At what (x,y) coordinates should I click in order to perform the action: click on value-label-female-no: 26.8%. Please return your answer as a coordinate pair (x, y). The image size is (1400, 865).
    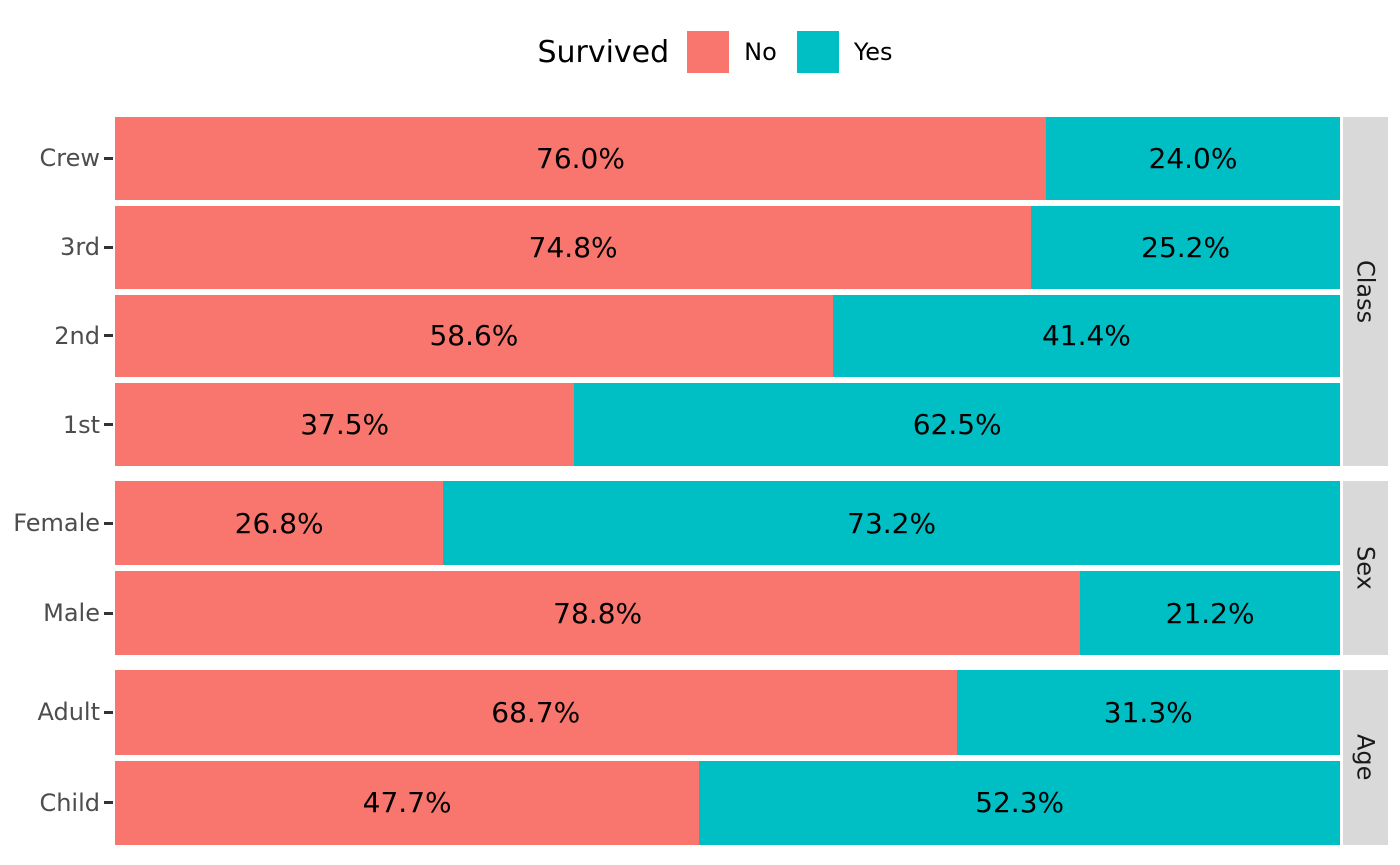
    Looking at the image, I should click on (279, 523).